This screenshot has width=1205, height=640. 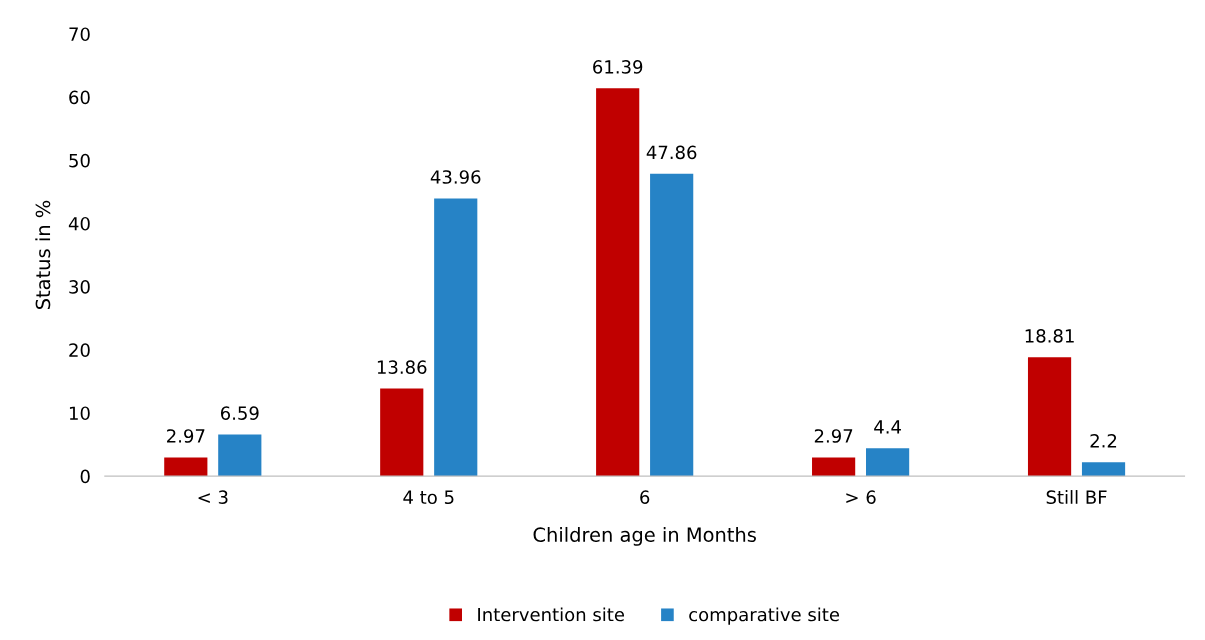 What do you see at coordinates (79, 34) in the screenshot?
I see `y-tick-label: 70` at bounding box center [79, 34].